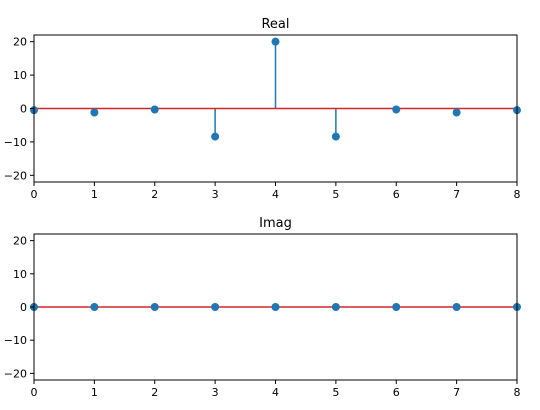  What do you see at coordinates (15, 175) in the screenshot?
I see `y-tick-label-0-0: −20` at bounding box center [15, 175].